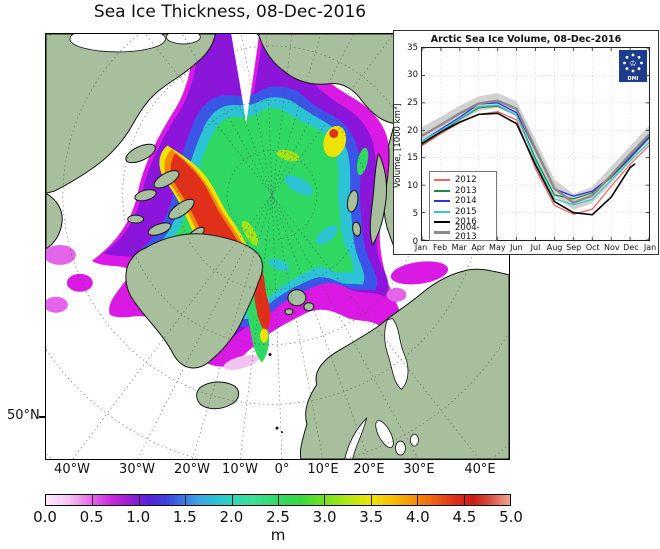  Describe the element at coordinates (529, 164) in the screenshot. I see `series-2016` at that location.